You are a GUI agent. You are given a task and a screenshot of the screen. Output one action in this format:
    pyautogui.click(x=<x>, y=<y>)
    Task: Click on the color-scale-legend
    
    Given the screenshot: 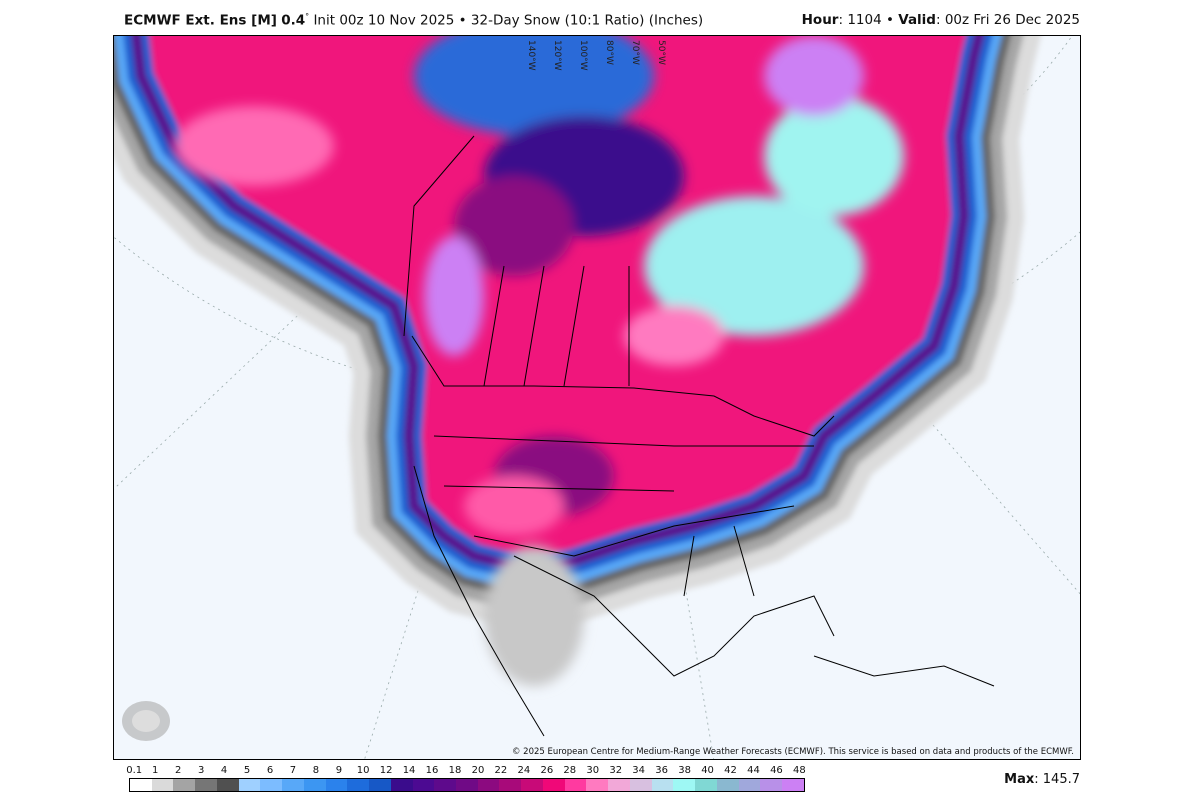 What is the action you would take?
    pyautogui.click(x=467, y=785)
    